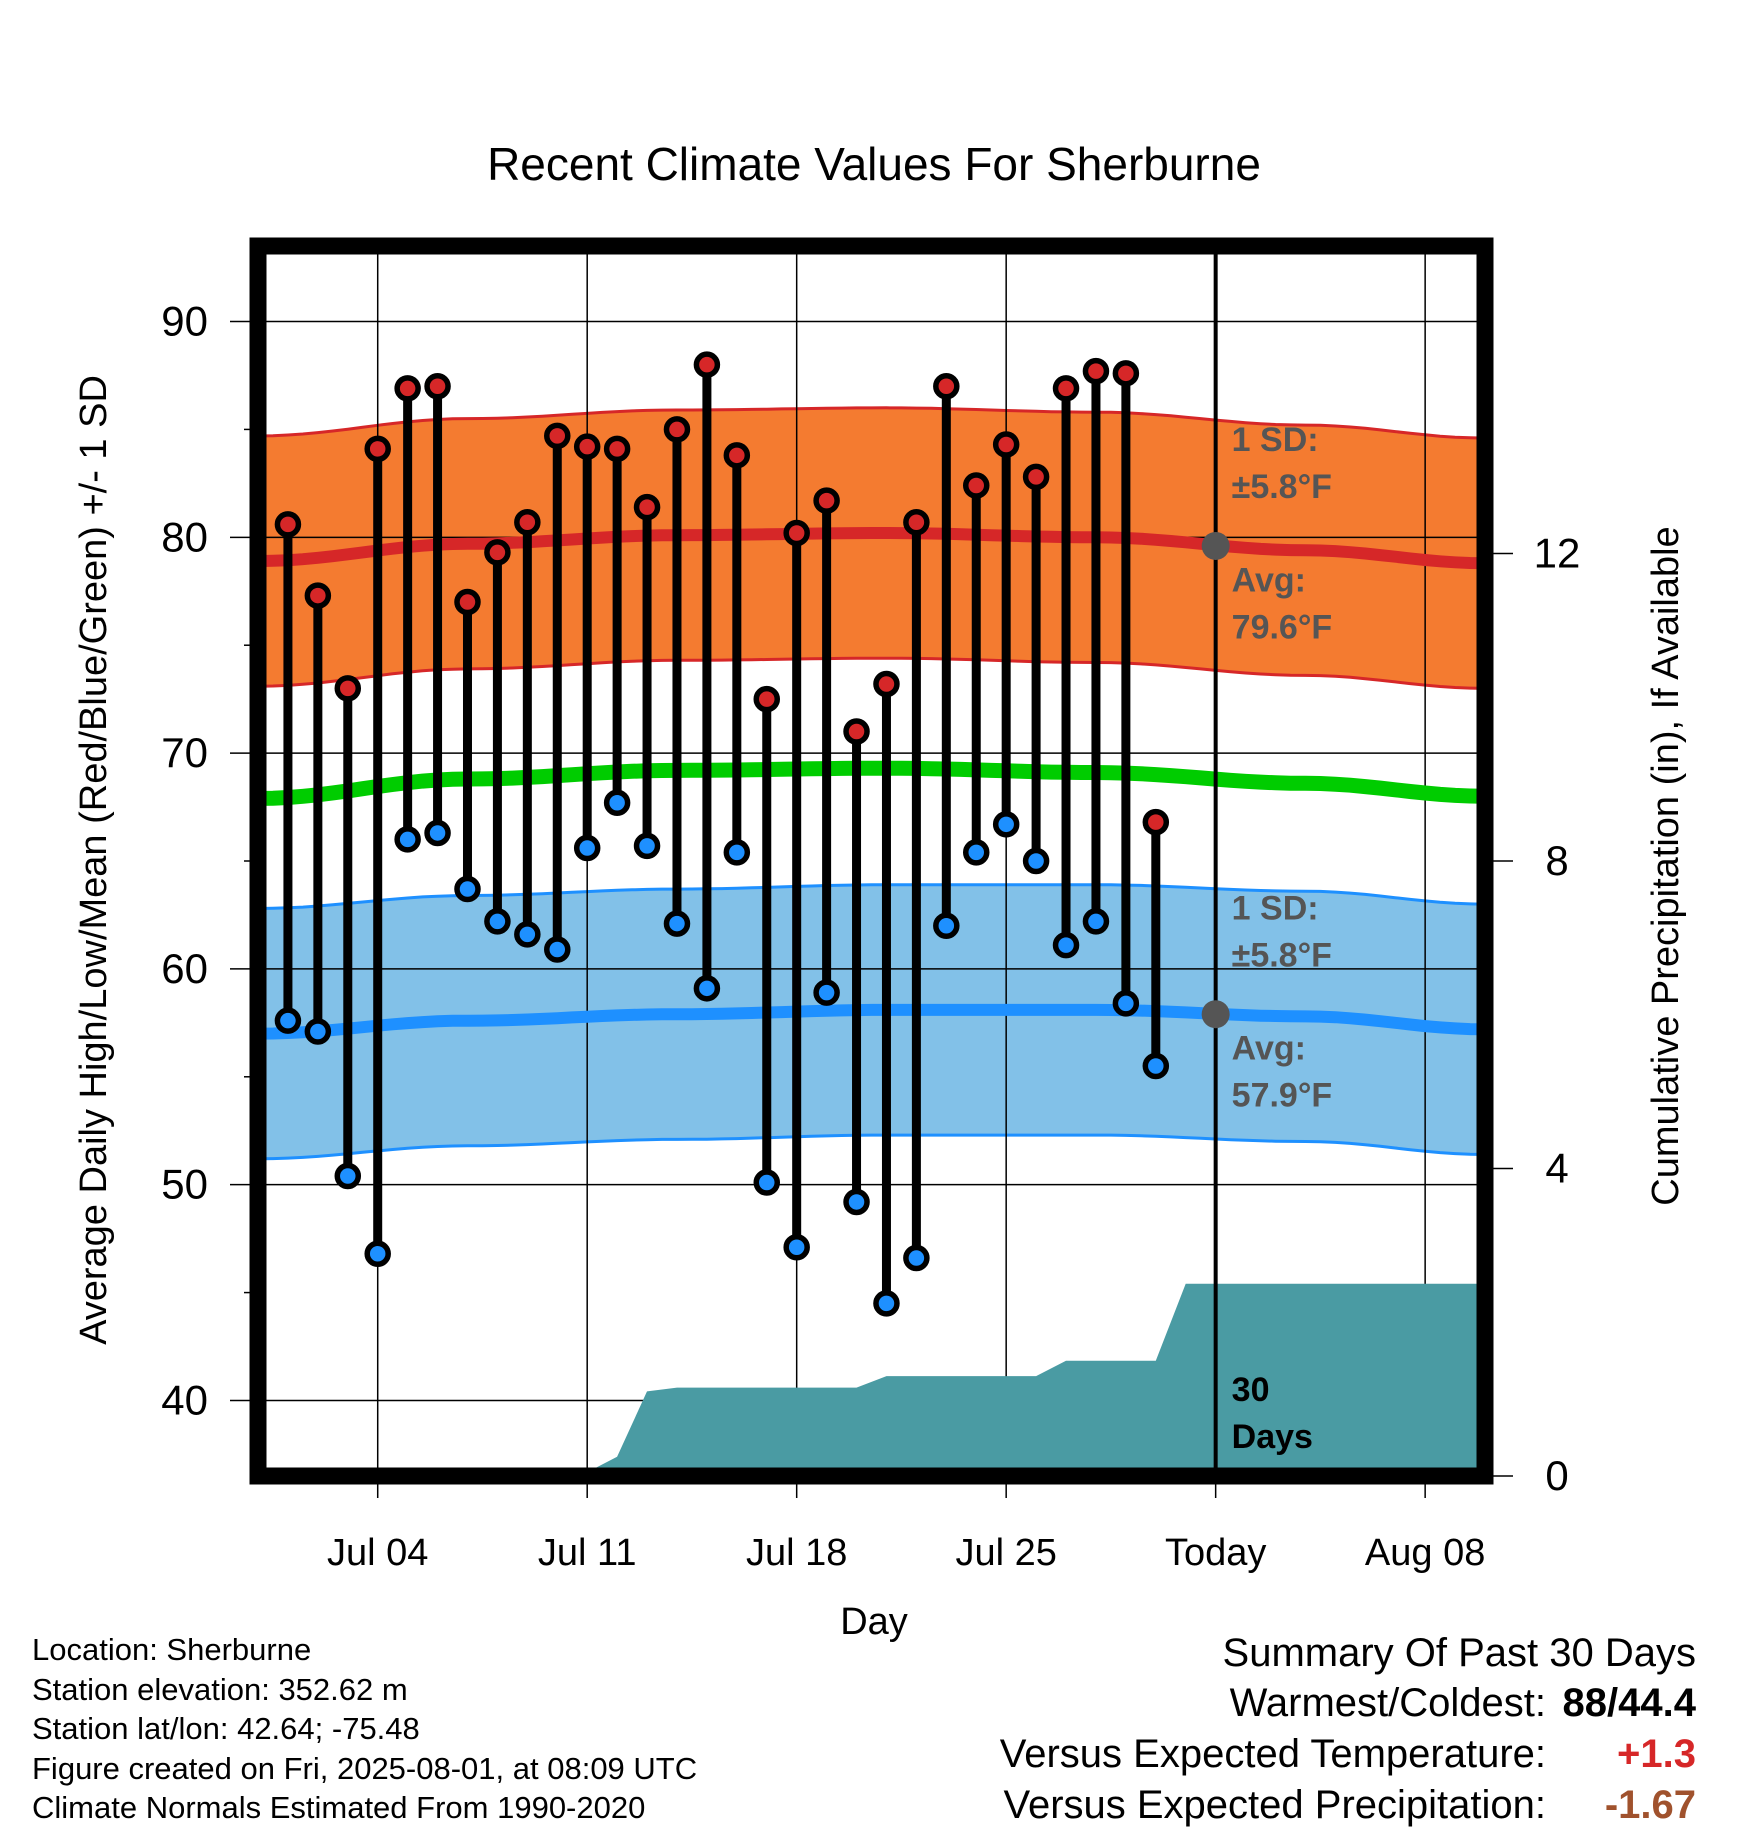  What do you see at coordinates (184, 968) in the screenshot?
I see `y-tick-label: 60` at bounding box center [184, 968].